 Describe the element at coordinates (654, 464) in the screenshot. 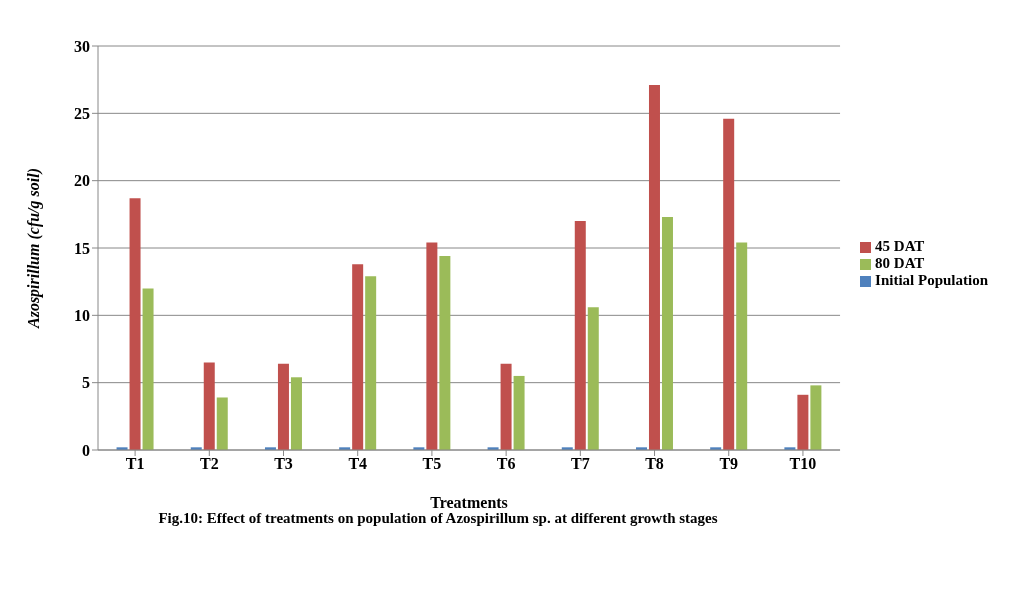

I see `x-tick-label: T8` at that location.